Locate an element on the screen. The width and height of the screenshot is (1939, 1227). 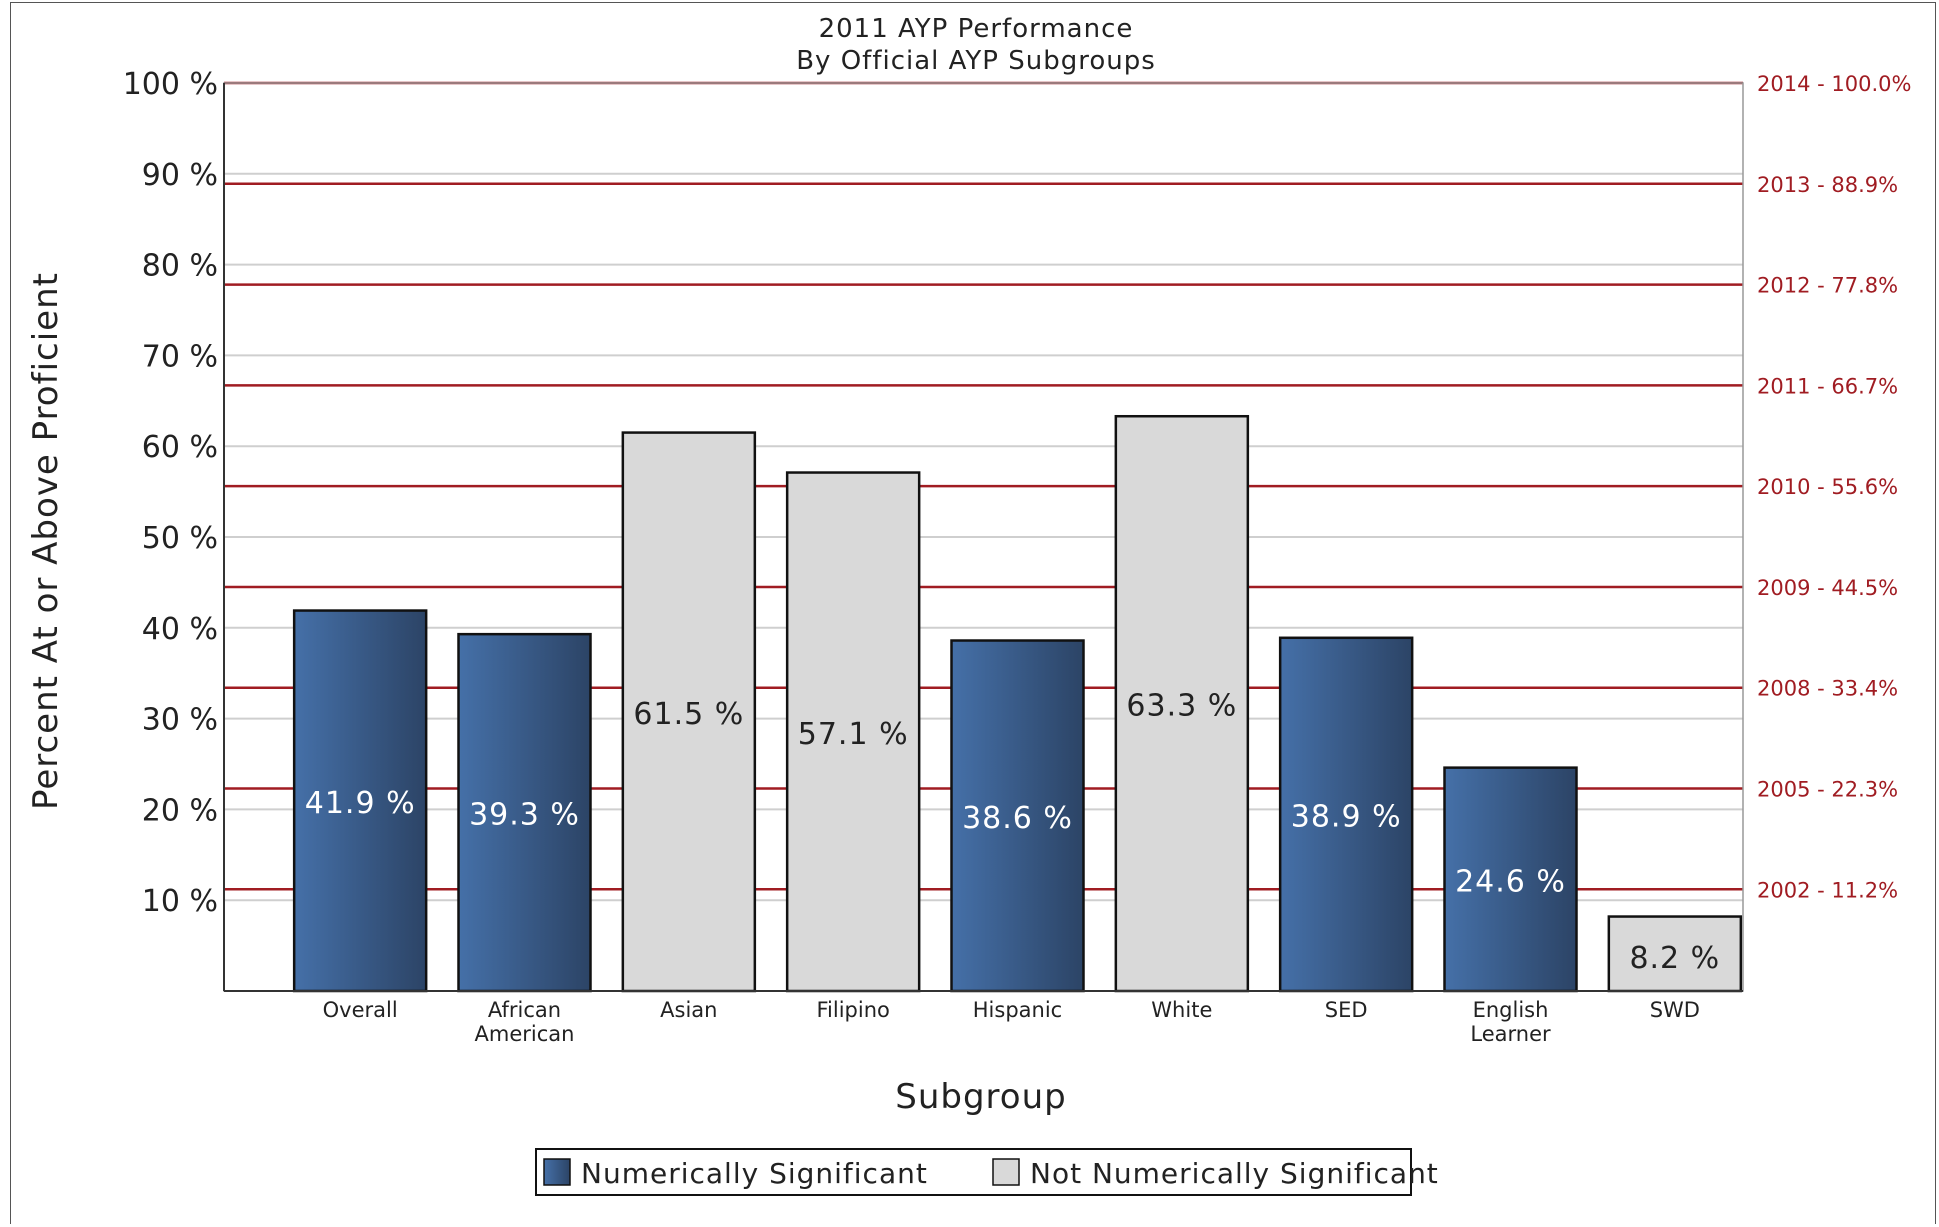
goal-line-label: 2011 - 66.7% is located at coordinates (1827, 386).